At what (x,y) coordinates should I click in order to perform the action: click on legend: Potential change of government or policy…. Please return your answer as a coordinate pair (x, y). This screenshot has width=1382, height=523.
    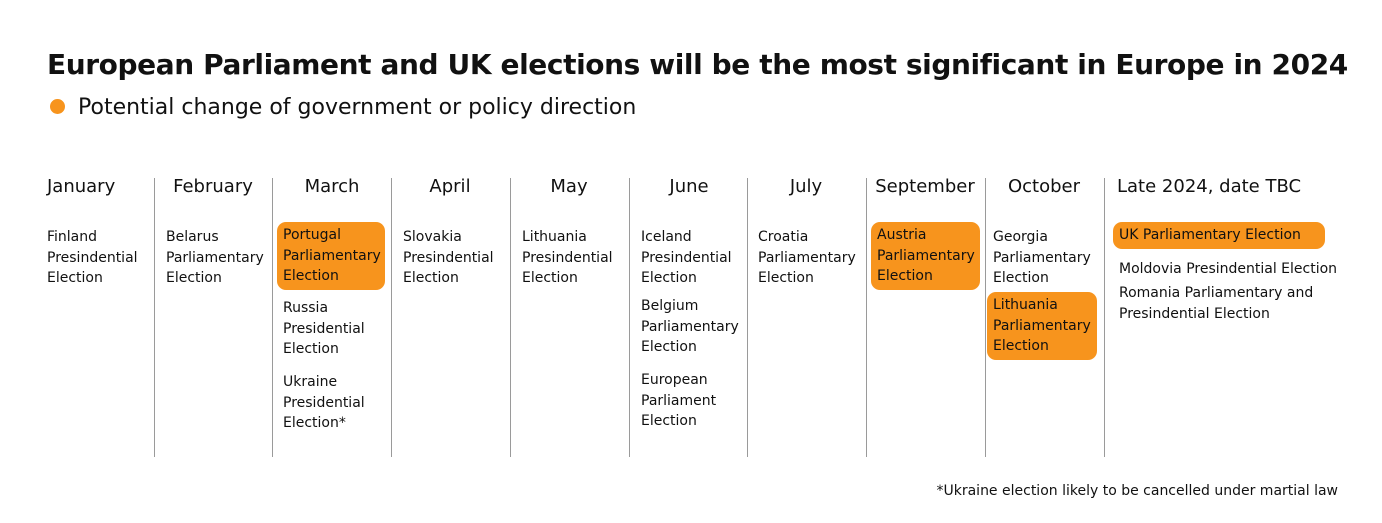
    Looking at the image, I should click on (343, 107).